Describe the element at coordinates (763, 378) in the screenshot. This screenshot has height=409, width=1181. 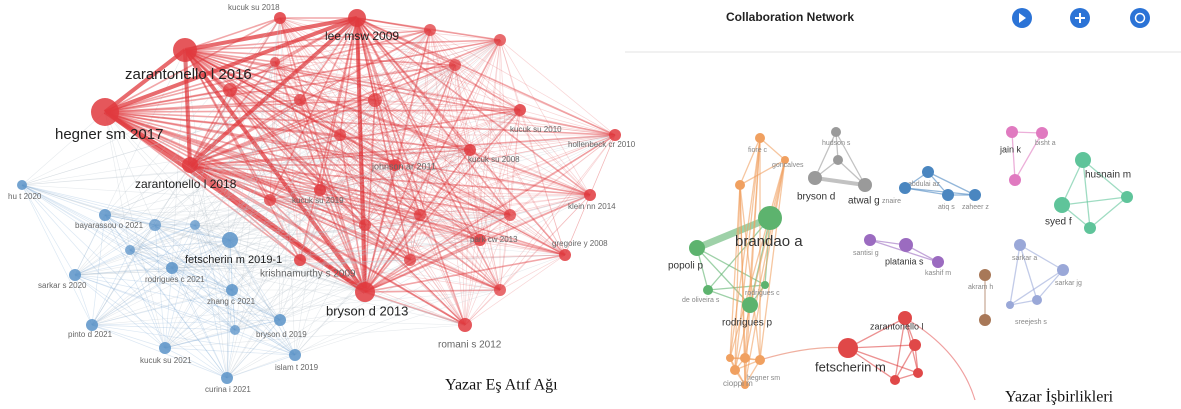
I see `node-label: hegner sm` at that location.